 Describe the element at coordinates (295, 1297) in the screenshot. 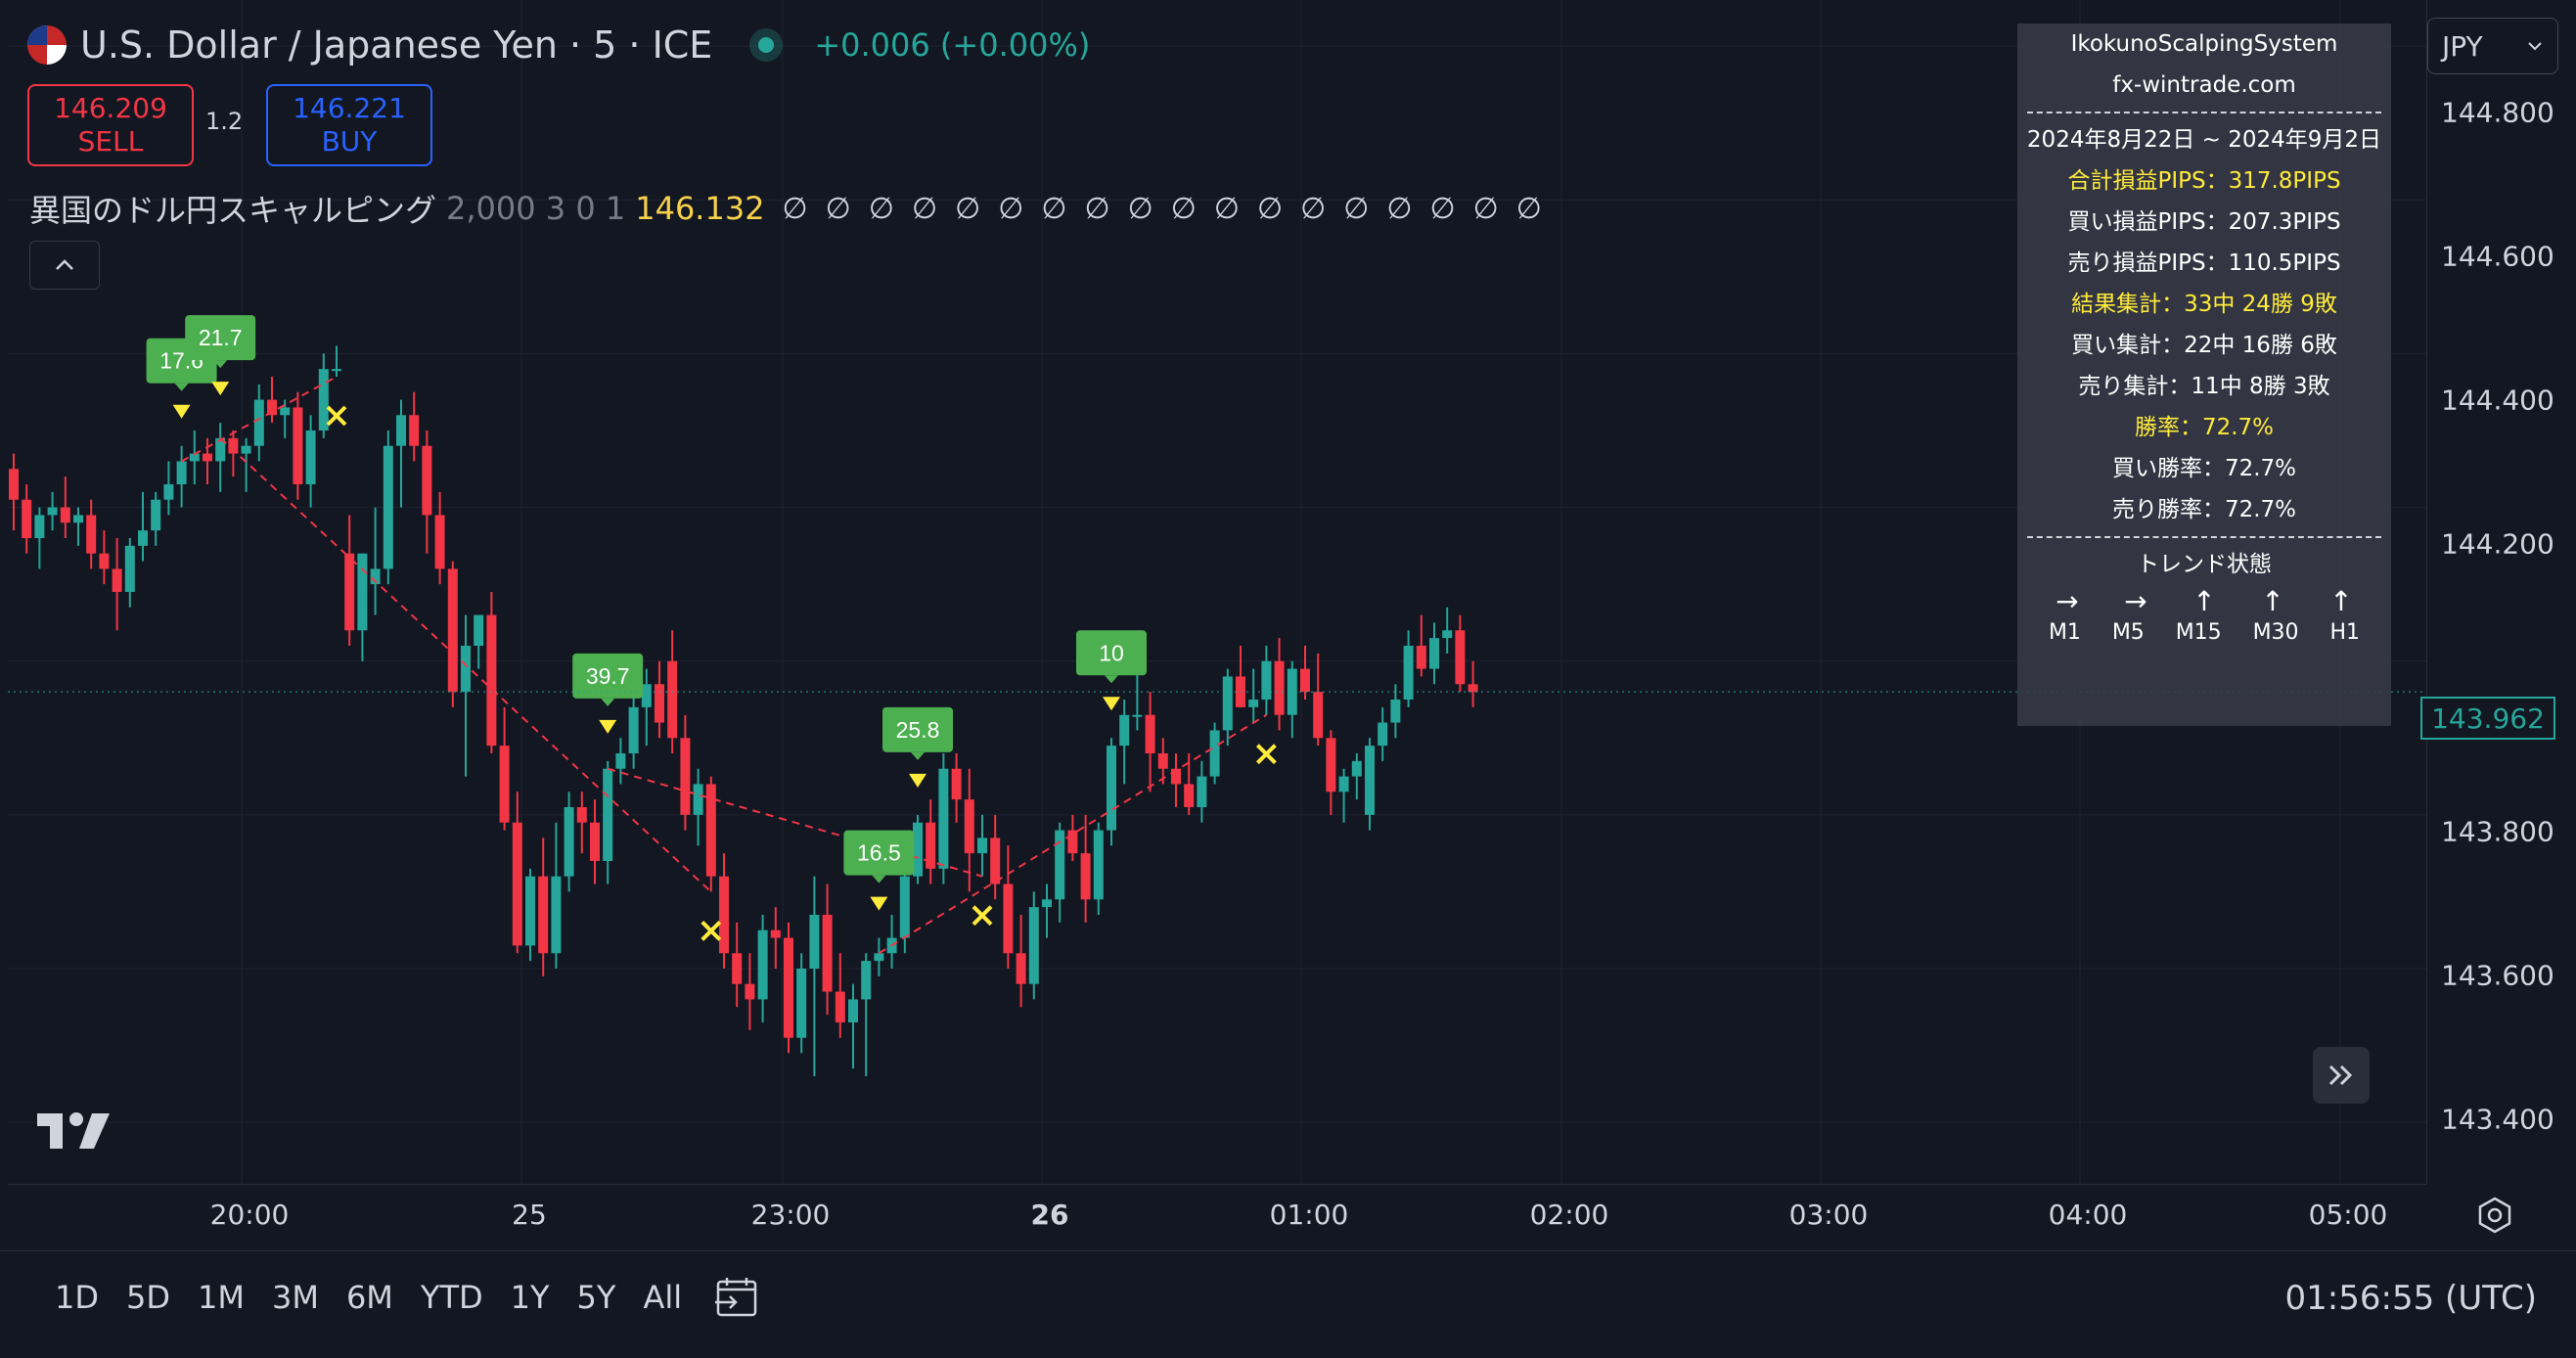

I see `range-button-3m: 3M` at that location.